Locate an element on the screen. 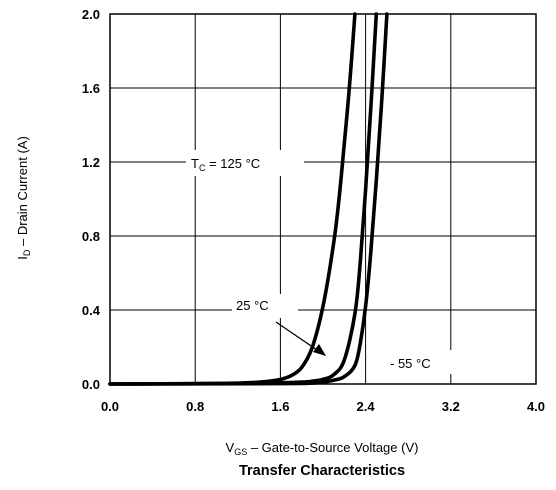 The height and width of the screenshot is (490, 556). t25-label-bg is located at coordinates (265, 306).